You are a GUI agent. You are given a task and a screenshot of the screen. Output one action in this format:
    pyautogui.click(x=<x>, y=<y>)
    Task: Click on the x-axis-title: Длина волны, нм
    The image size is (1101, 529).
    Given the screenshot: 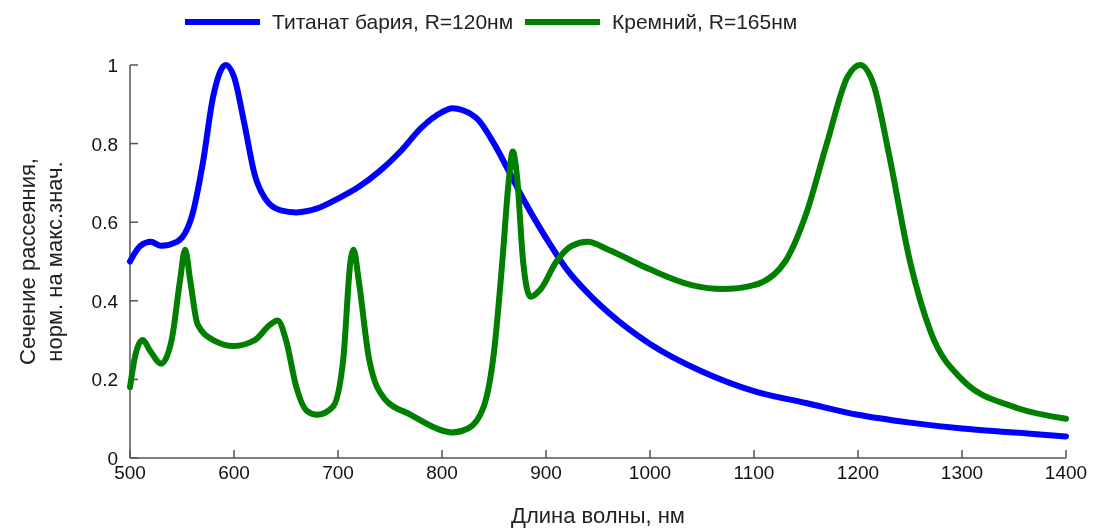 What is the action you would take?
    pyautogui.click(x=598, y=515)
    